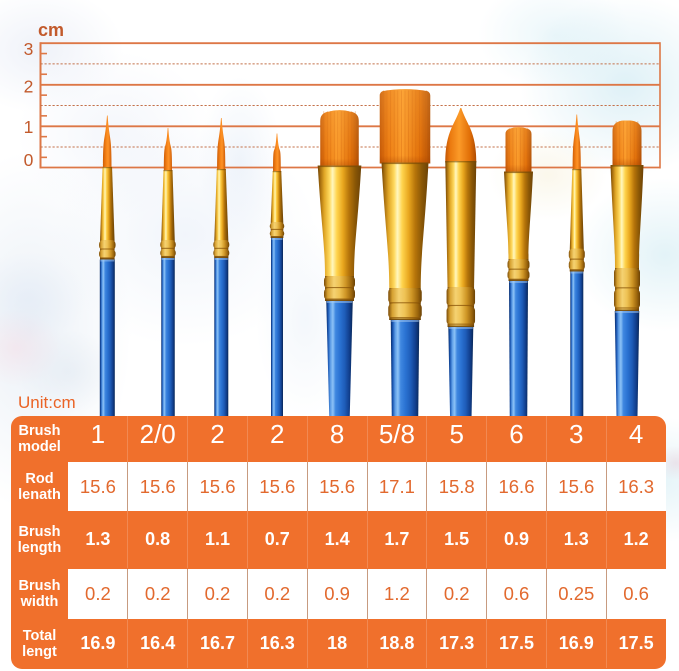 The width and height of the screenshot is (679, 671). Describe the element at coordinates (51, 30) in the screenshot. I see `svg-text: cm` at that location.